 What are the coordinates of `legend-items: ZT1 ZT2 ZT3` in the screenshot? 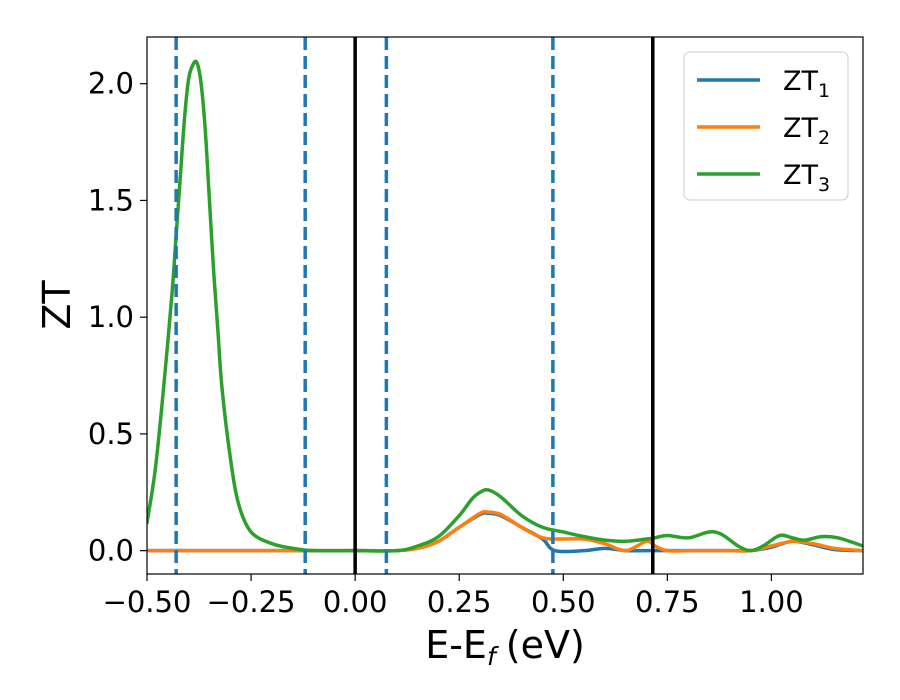 It's located at (763, 131).